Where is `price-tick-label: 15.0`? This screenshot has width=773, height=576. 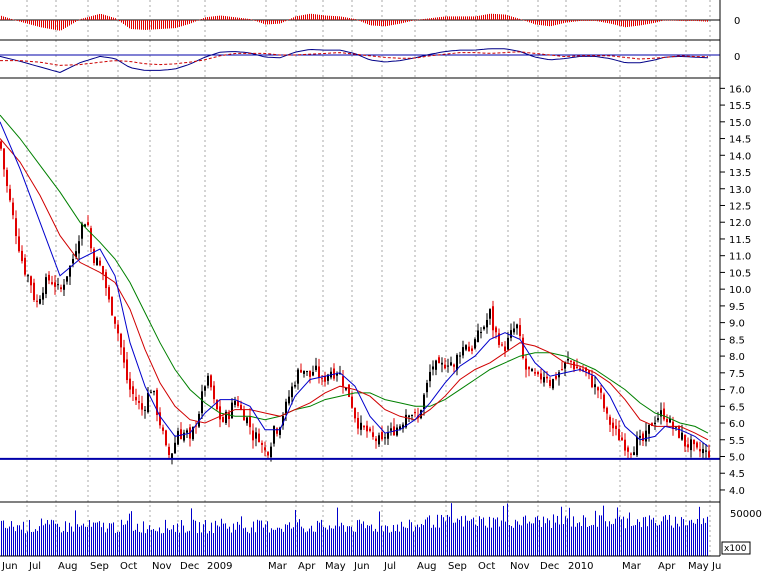 price-tick-label: 15.0 is located at coordinates (740, 123).